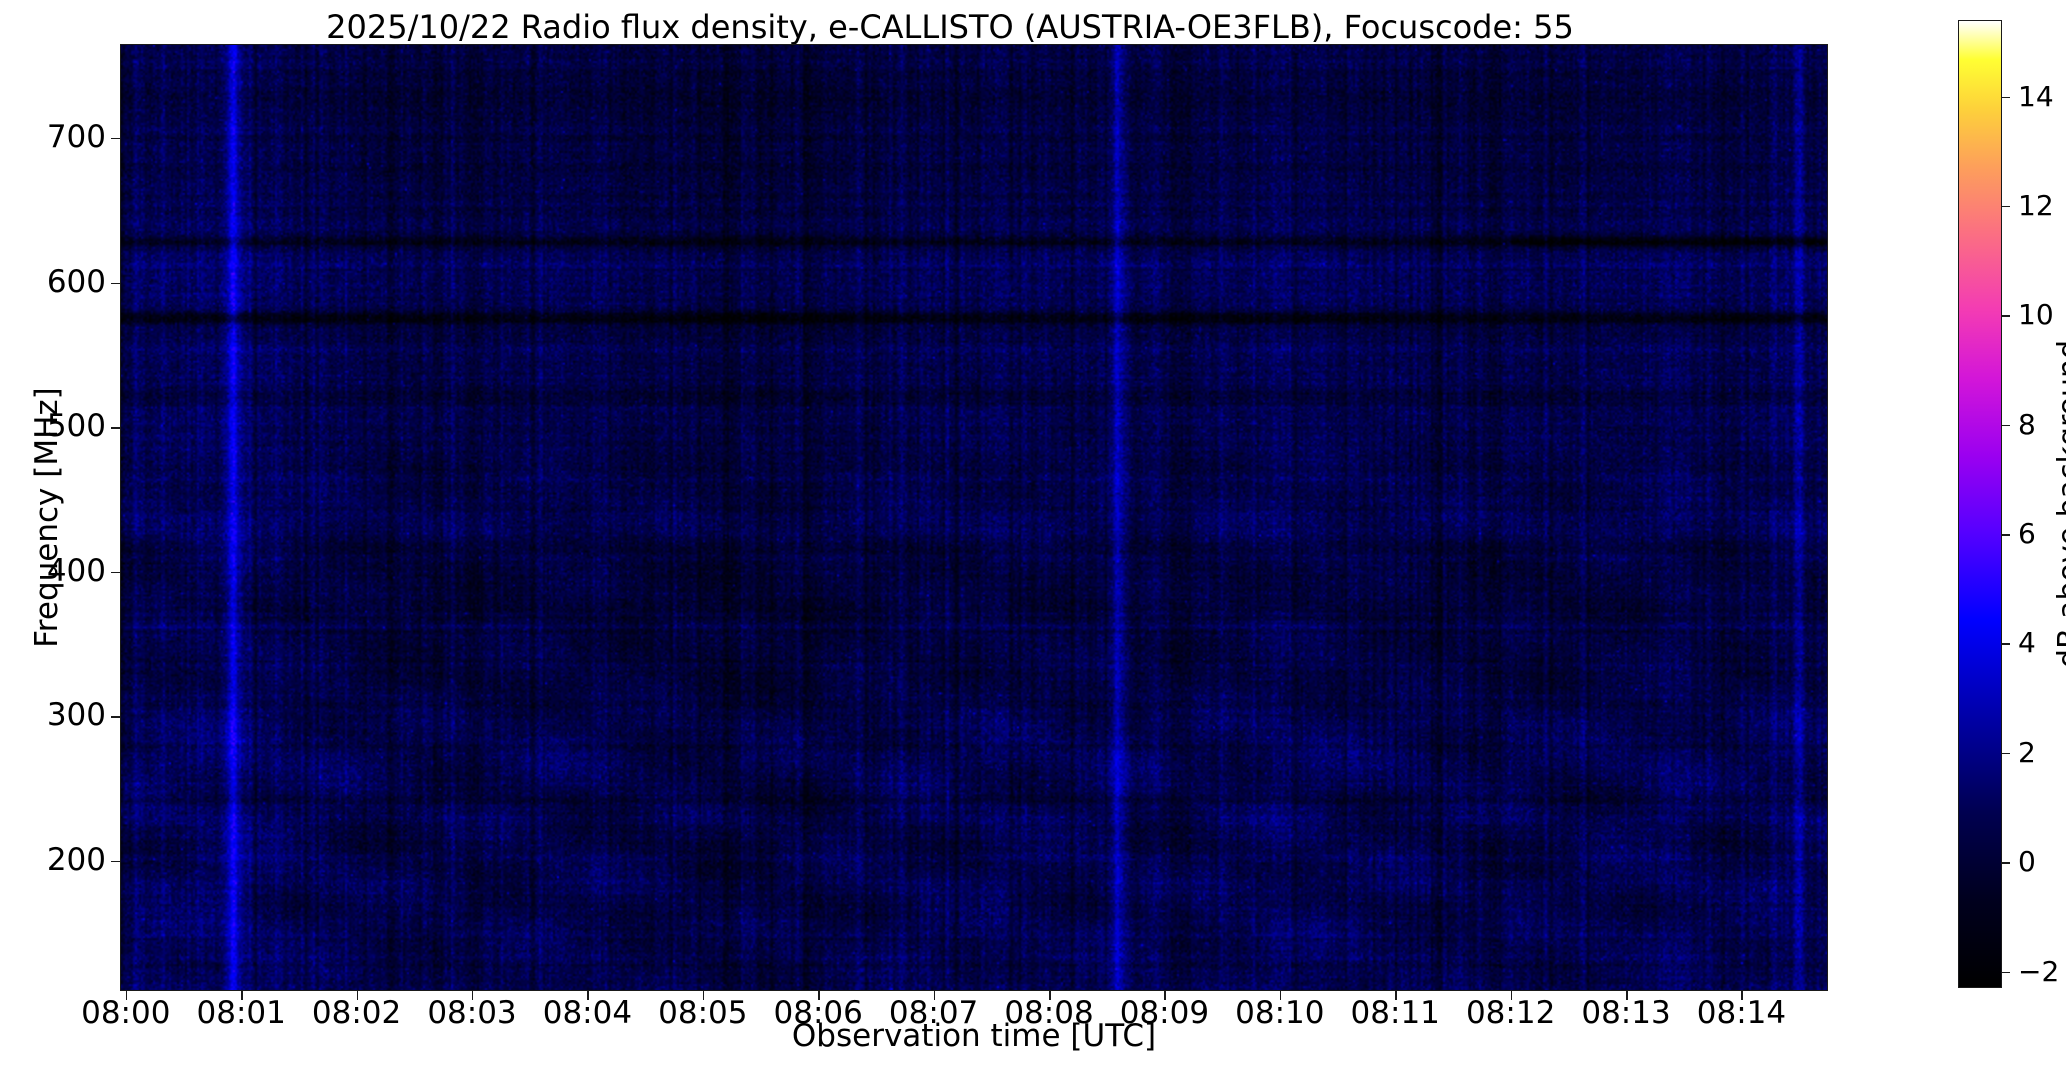 The image size is (2066, 1067). What do you see at coordinates (2036, 96) in the screenshot?
I see `colorbar-tick-label: 14` at bounding box center [2036, 96].